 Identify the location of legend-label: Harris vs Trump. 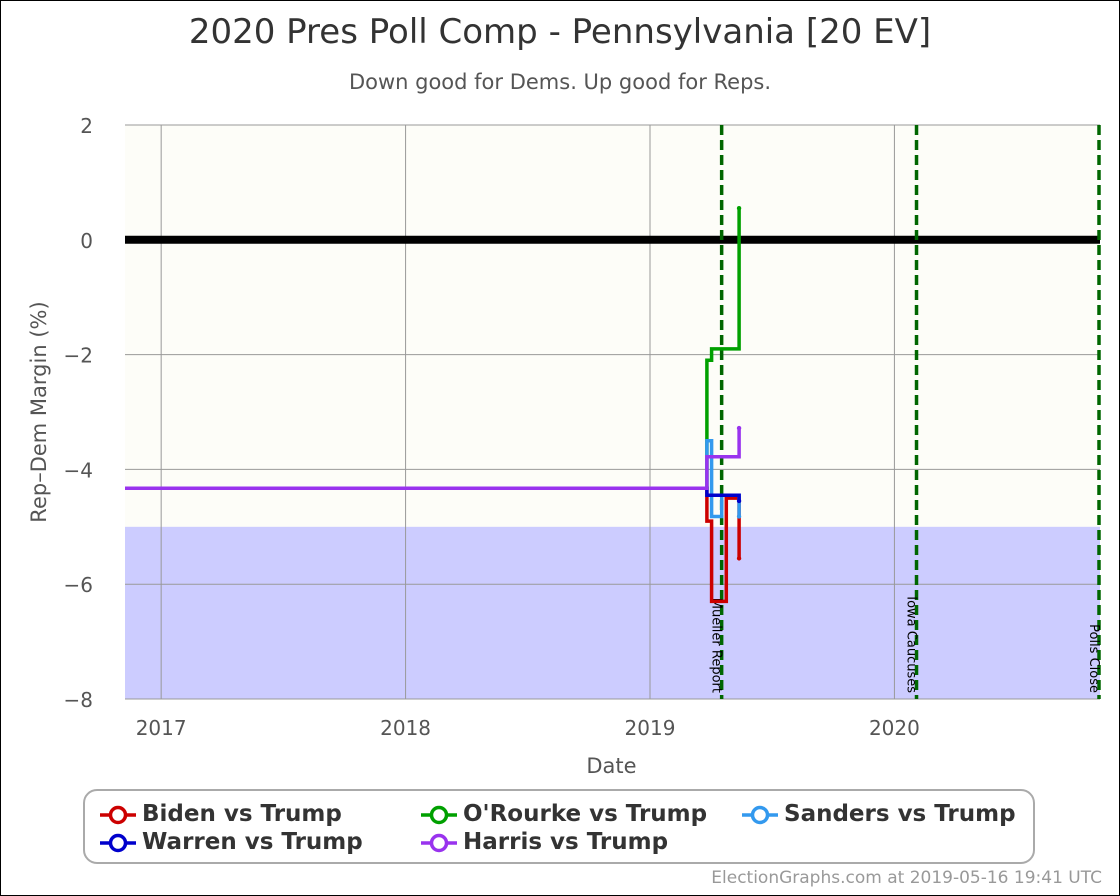
(566, 842).